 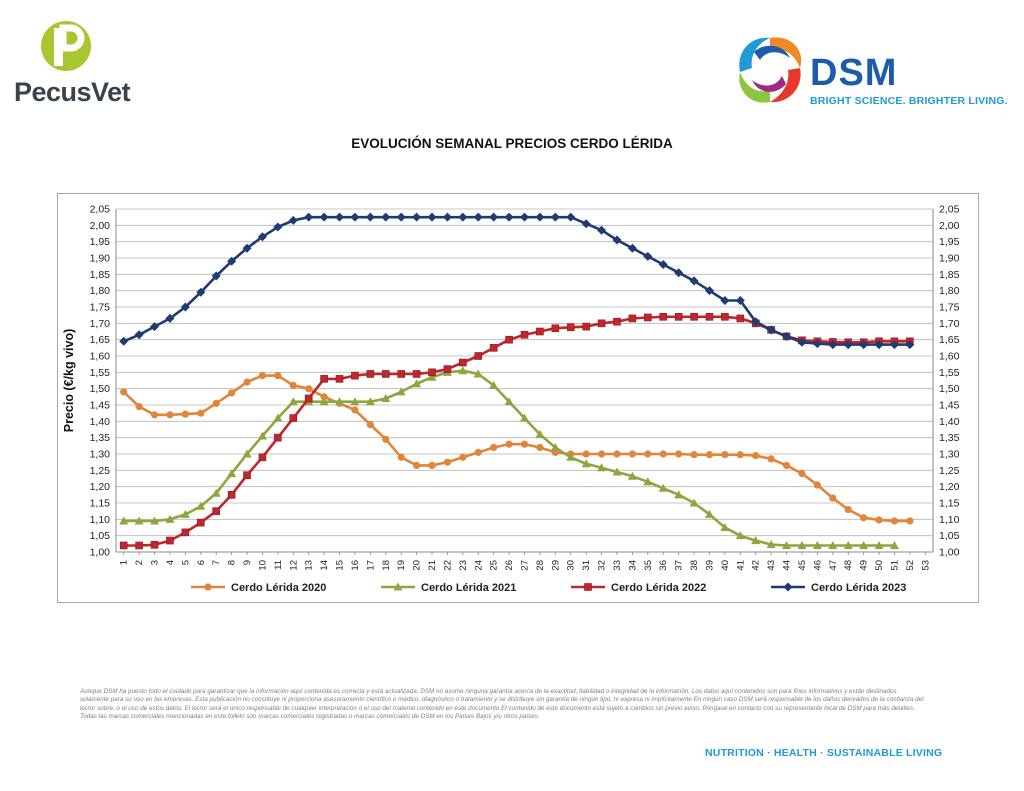 What do you see at coordinates (100, 275) in the screenshot?
I see `y-tick-label: 1,85` at bounding box center [100, 275].